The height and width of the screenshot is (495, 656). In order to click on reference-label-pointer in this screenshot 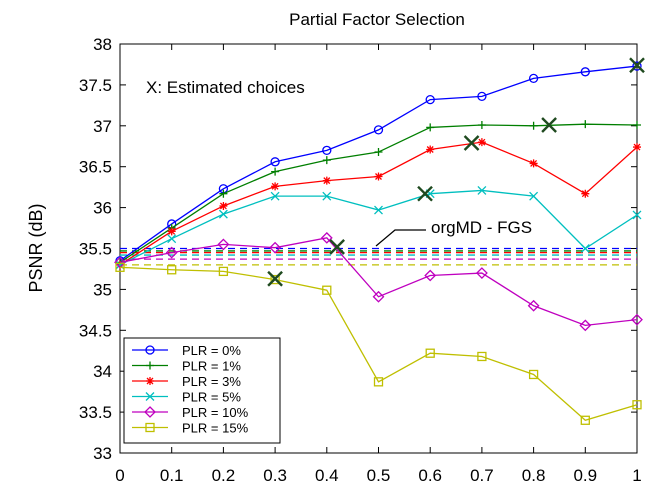, I will do `click(400, 238)`.